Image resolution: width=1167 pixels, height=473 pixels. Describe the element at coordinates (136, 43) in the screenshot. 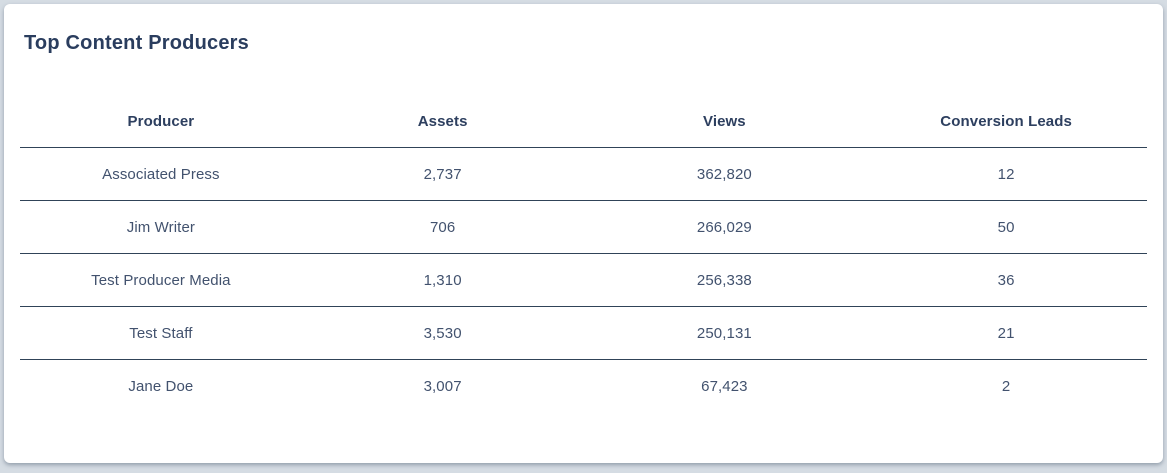

I see `card-title: Top Content Producers` at that location.